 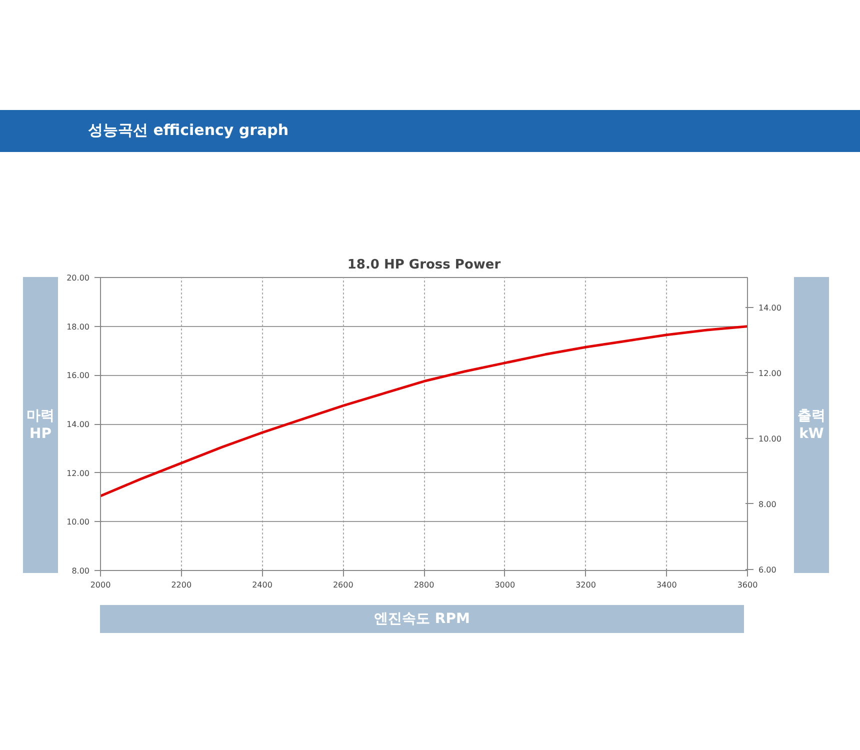 I want to click on x-tick-label: 2800, so click(x=424, y=585).